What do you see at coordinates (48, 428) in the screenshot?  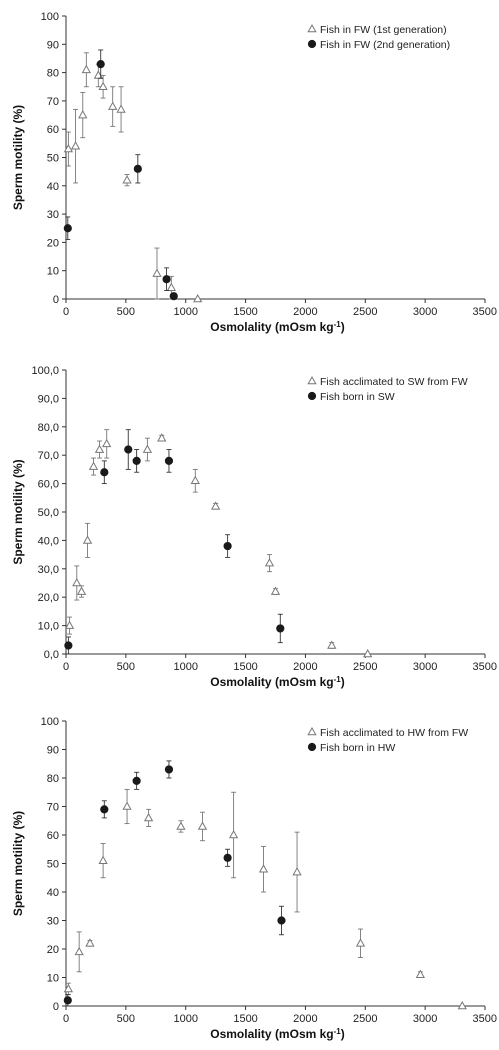 I see `y-tick-label: 80,0` at bounding box center [48, 428].